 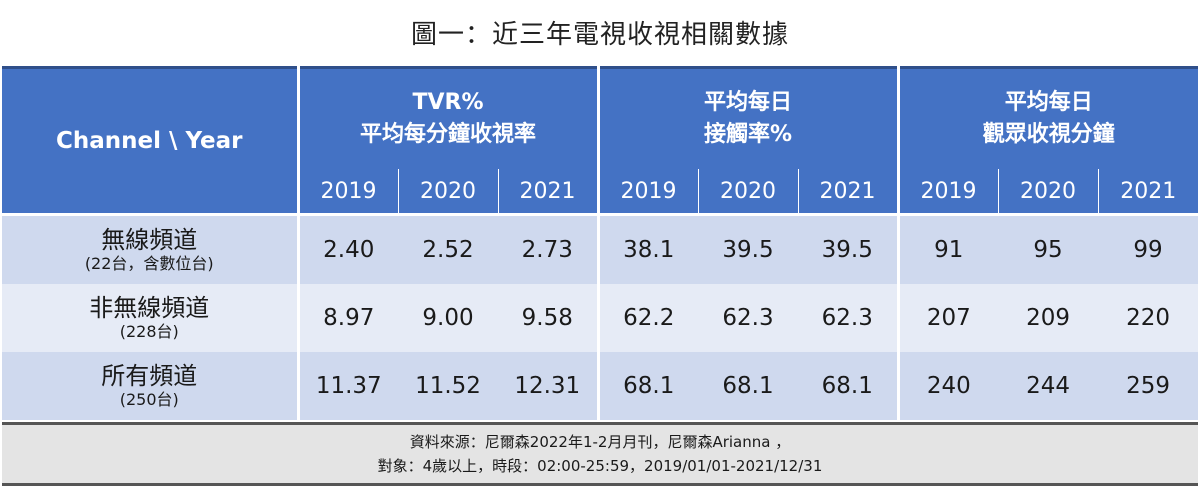 What do you see at coordinates (447, 134) in the screenshot?
I see `group-header-line2: 平均每分鐘收視率` at bounding box center [447, 134].